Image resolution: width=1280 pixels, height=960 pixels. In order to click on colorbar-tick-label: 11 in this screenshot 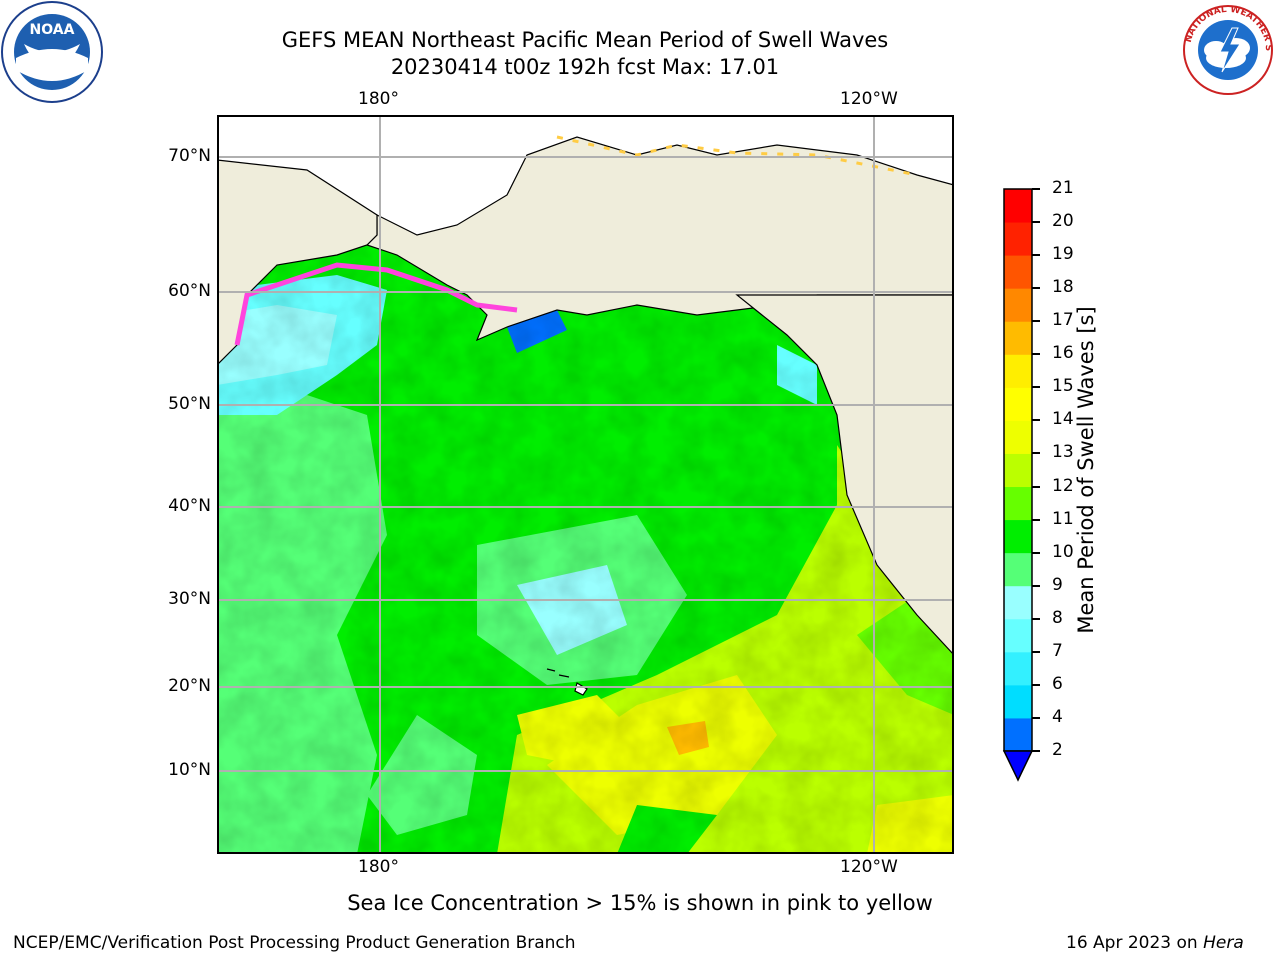, I will do `click(1063, 518)`.